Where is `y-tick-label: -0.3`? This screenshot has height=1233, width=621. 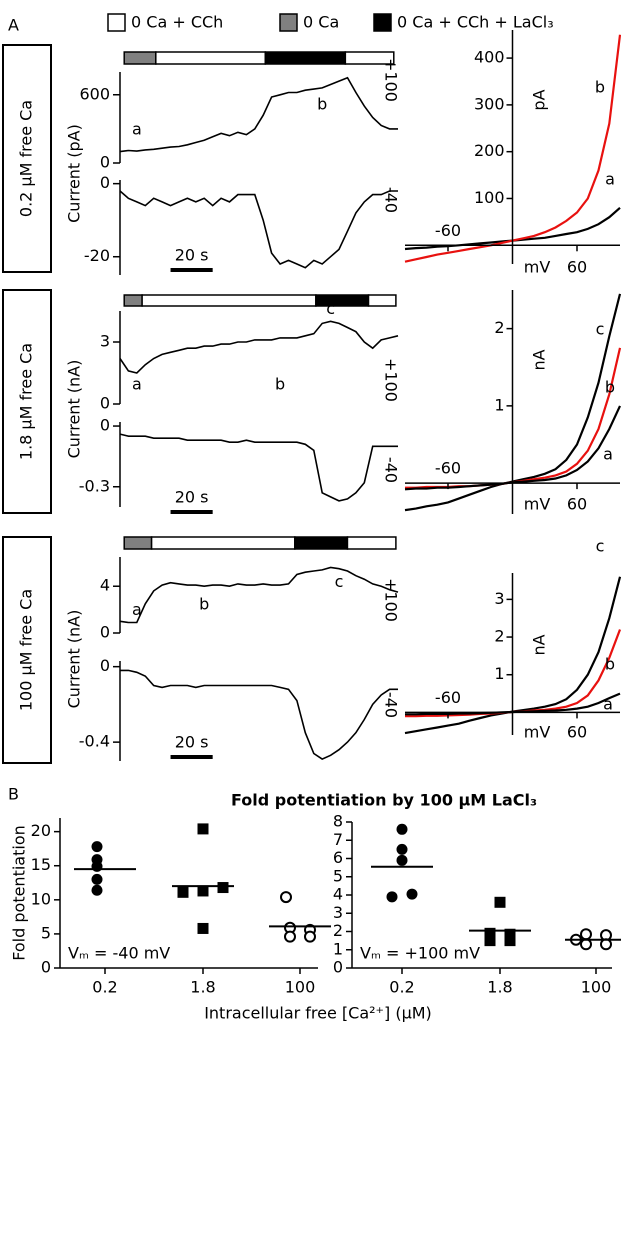 y-tick-label: -0.3 is located at coordinates (94, 485).